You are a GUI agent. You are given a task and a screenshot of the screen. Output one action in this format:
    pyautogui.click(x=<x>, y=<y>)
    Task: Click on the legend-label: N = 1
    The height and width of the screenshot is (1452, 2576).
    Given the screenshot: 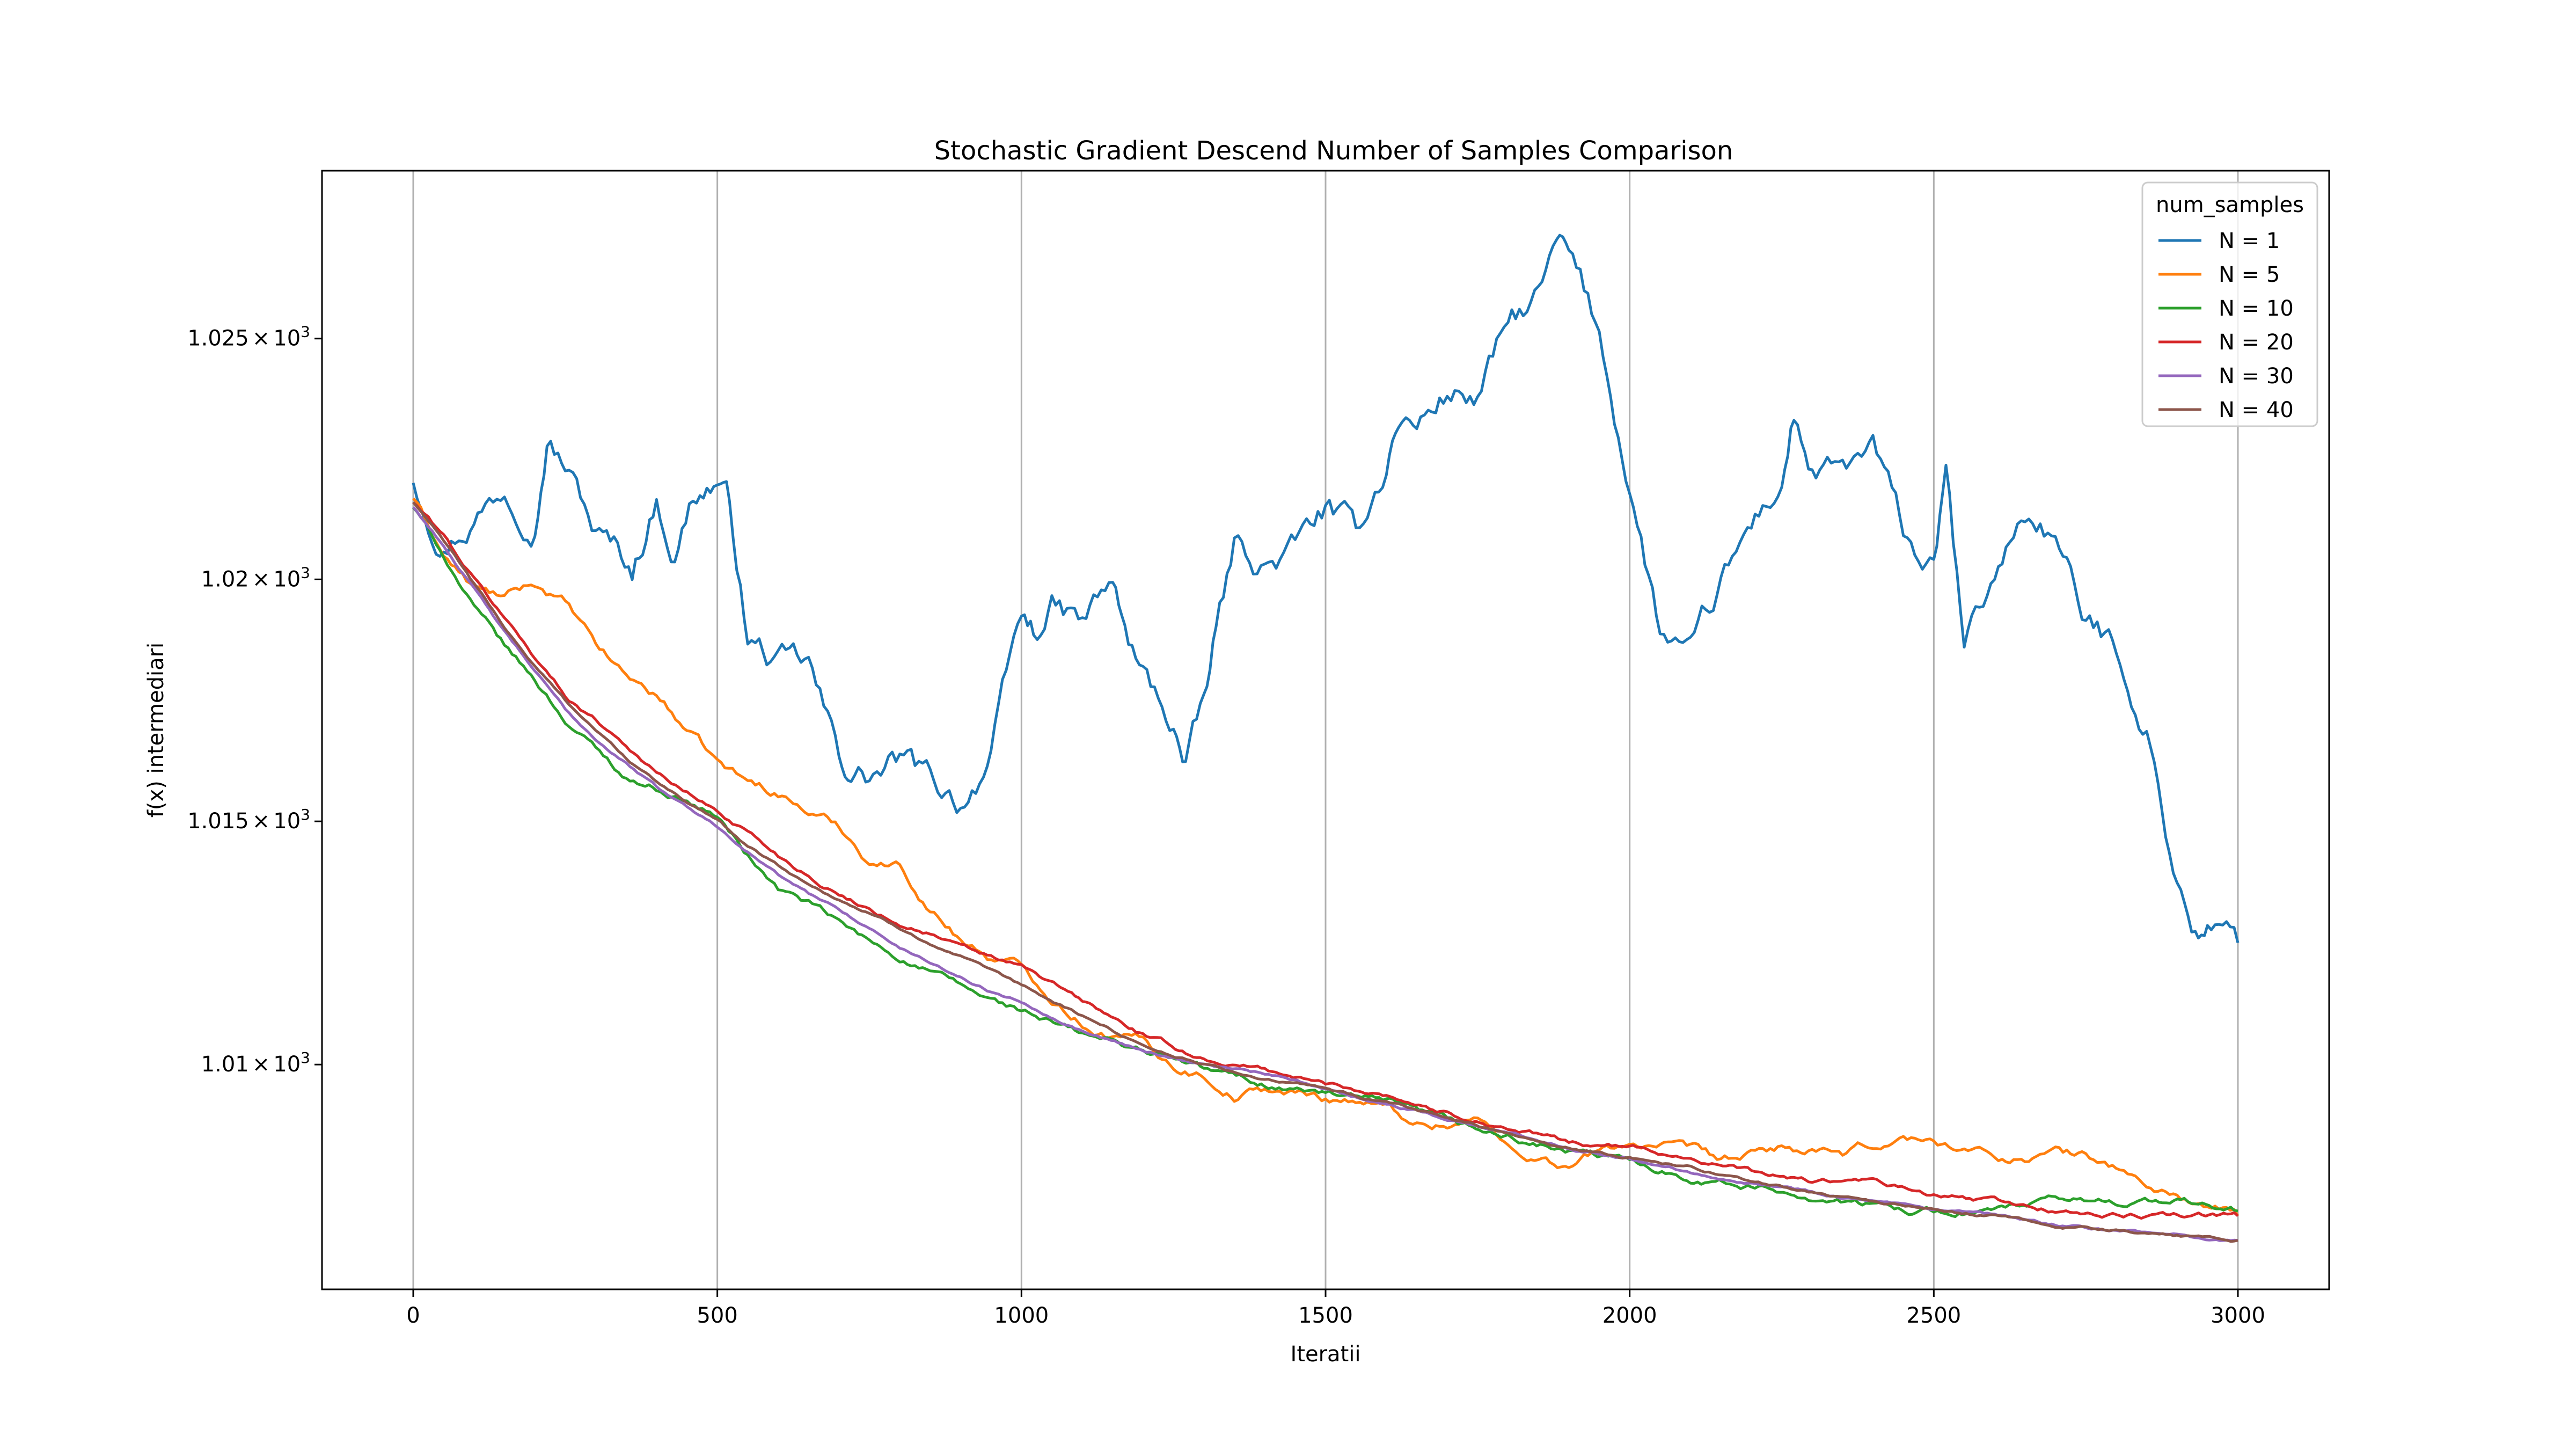 What is the action you would take?
    pyautogui.click(x=2249, y=241)
    